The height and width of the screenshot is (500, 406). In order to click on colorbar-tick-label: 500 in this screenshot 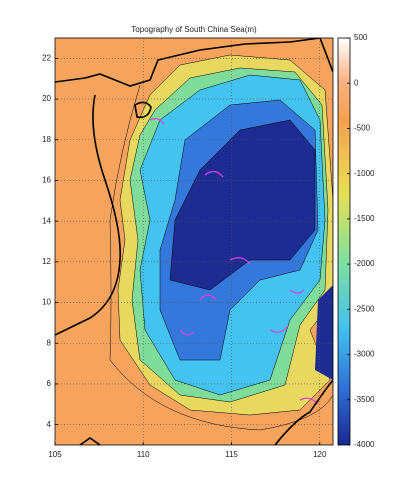, I will do `click(361, 37)`.